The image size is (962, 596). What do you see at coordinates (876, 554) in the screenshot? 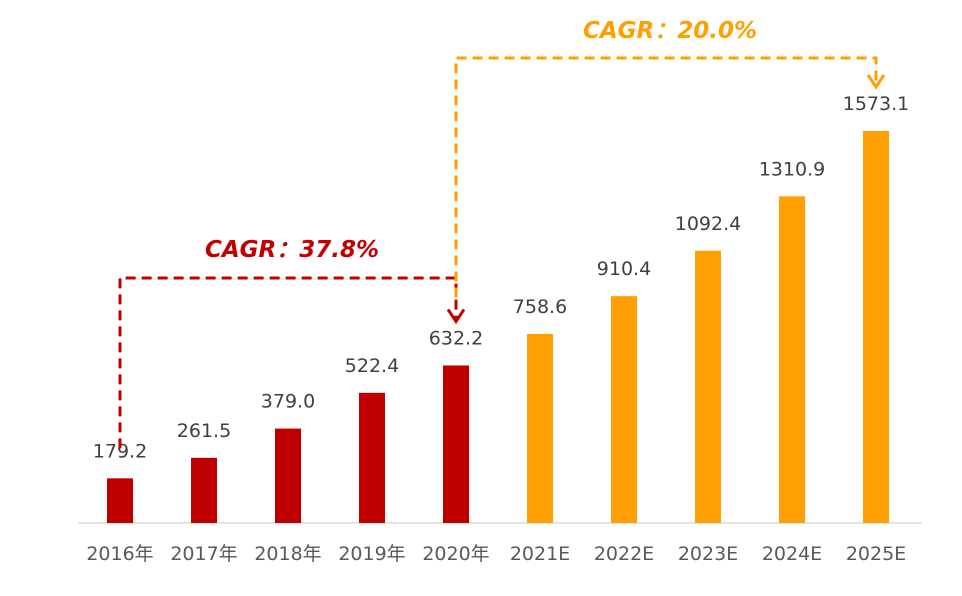
I see `x-tick-label: 2025E` at bounding box center [876, 554].